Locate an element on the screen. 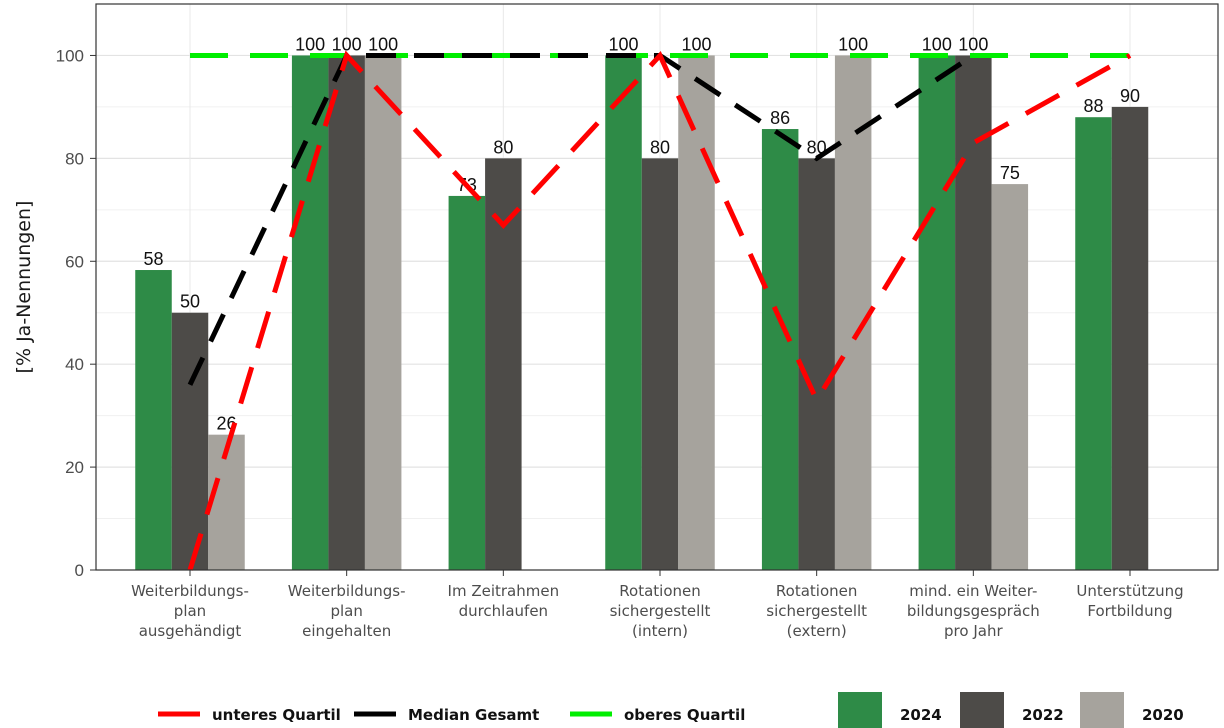 Image resolution: width=1224 pixels, height=728 pixels. y-axis-label: [% Ja-Nennungen] is located at coordinates (24, 287).